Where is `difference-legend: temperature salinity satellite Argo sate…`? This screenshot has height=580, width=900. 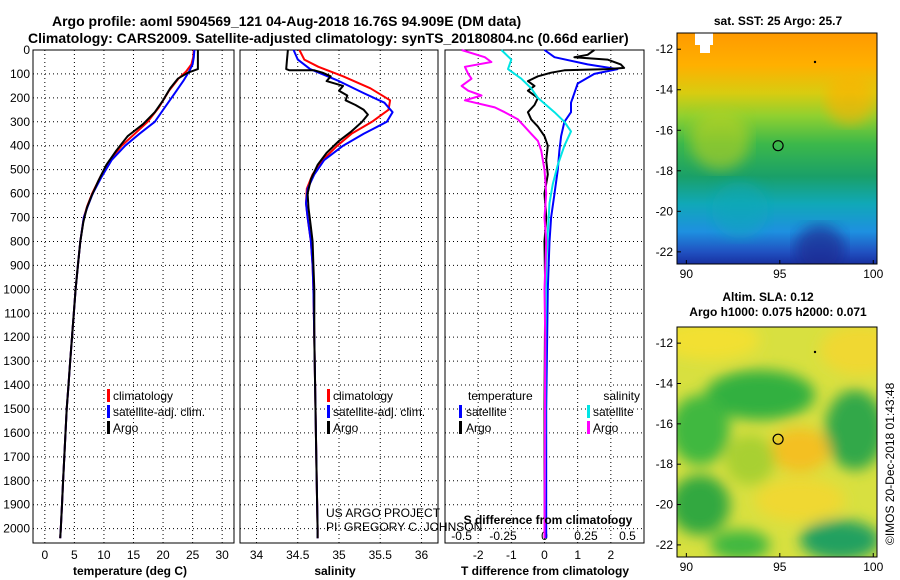
difference-legend: temperature salinity satellite Argo sate… is located at coordinates (549, 412).